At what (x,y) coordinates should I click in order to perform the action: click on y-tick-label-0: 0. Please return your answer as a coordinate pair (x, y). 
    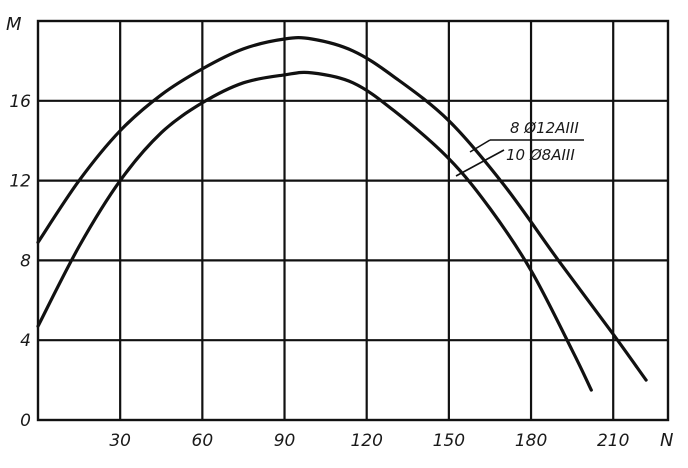
    Looking at the image, I should click on (25, 421).